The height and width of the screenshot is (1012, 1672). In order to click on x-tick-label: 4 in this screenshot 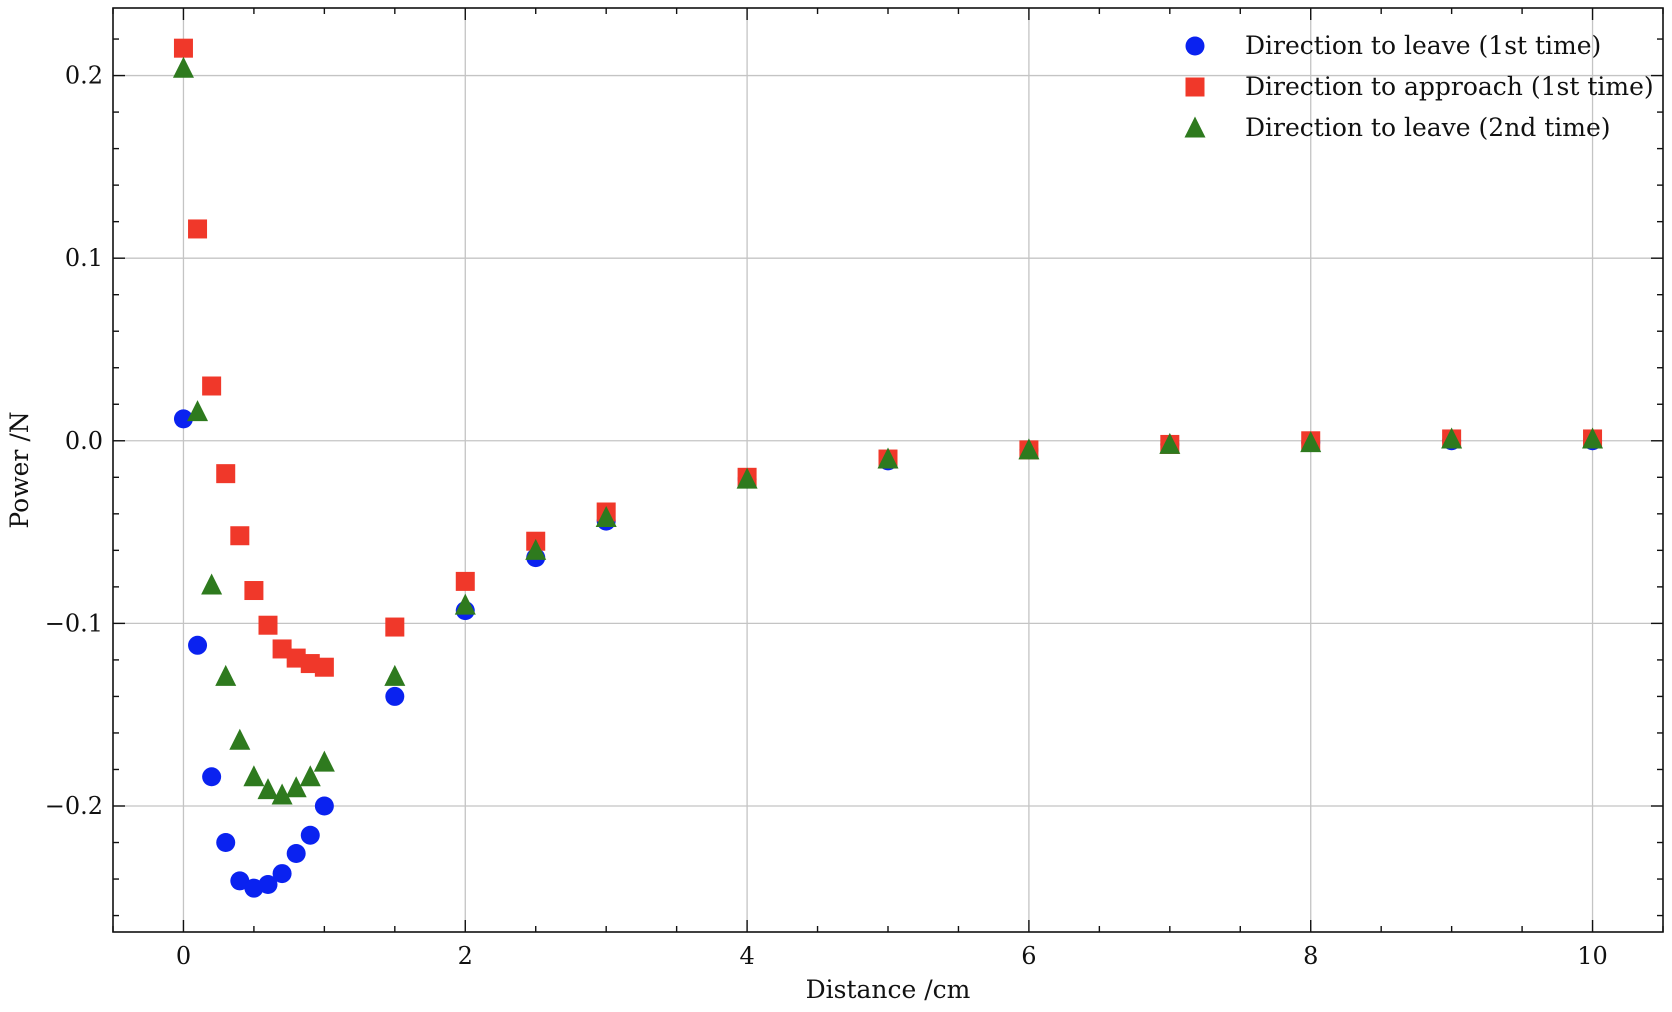, I will do `click(746, 956)`.